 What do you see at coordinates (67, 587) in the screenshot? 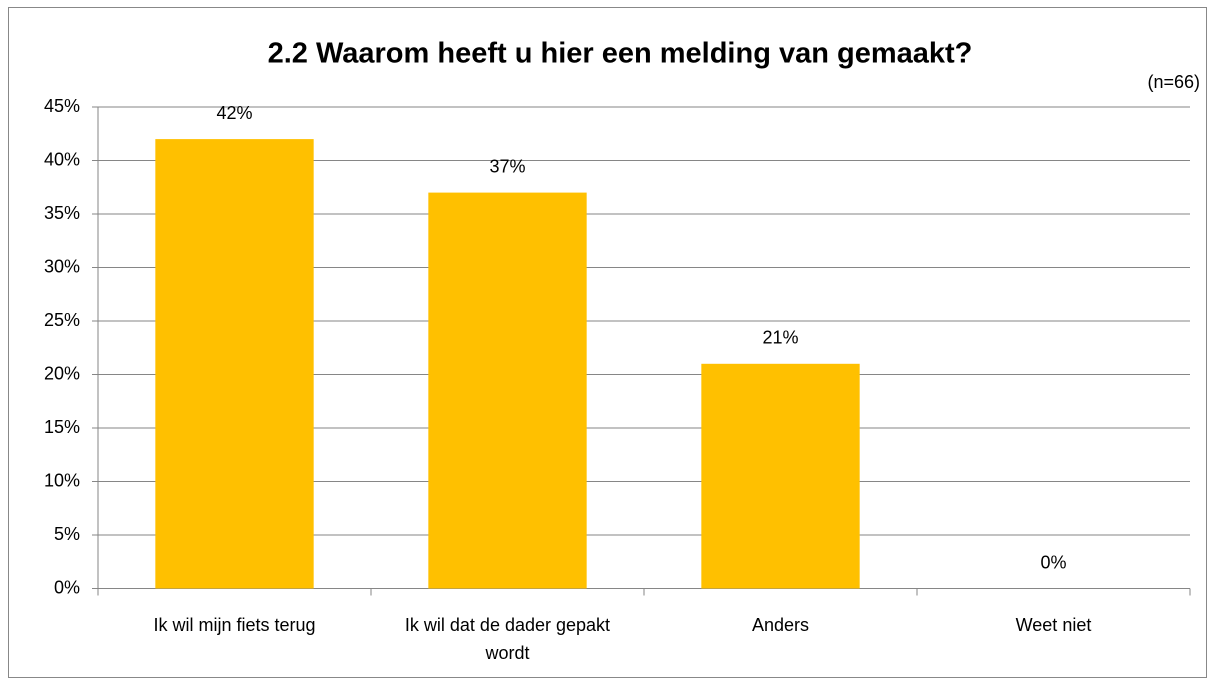
I see `y-tick-label: 0%` at bounding box center [67, 587].